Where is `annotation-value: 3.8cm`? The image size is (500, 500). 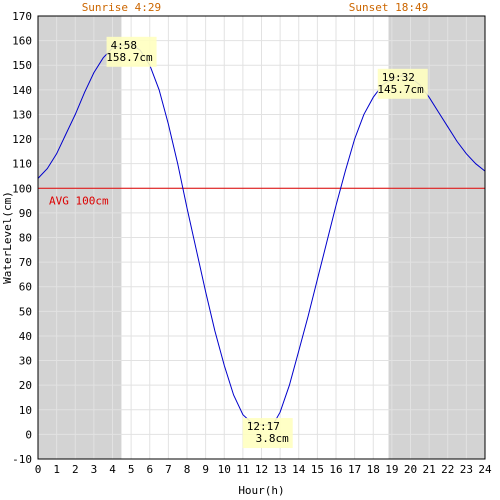
annotation-value: 3.8cm is located at coordinates (272, 438).